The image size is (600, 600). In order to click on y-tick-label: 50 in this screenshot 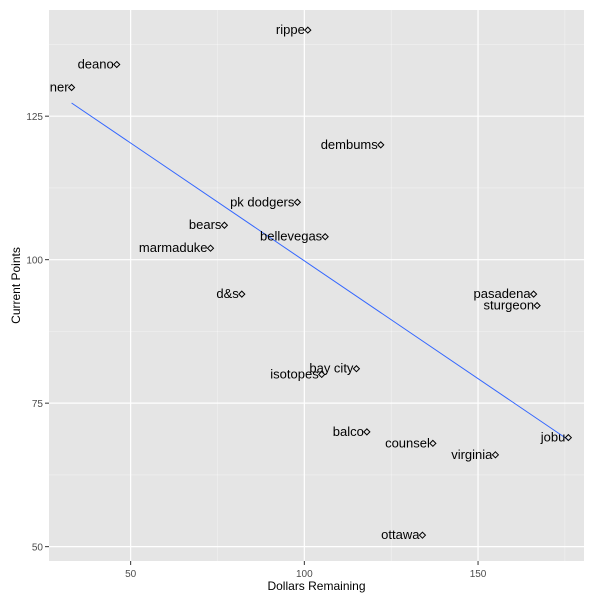, I will do `click(38, 548)`.